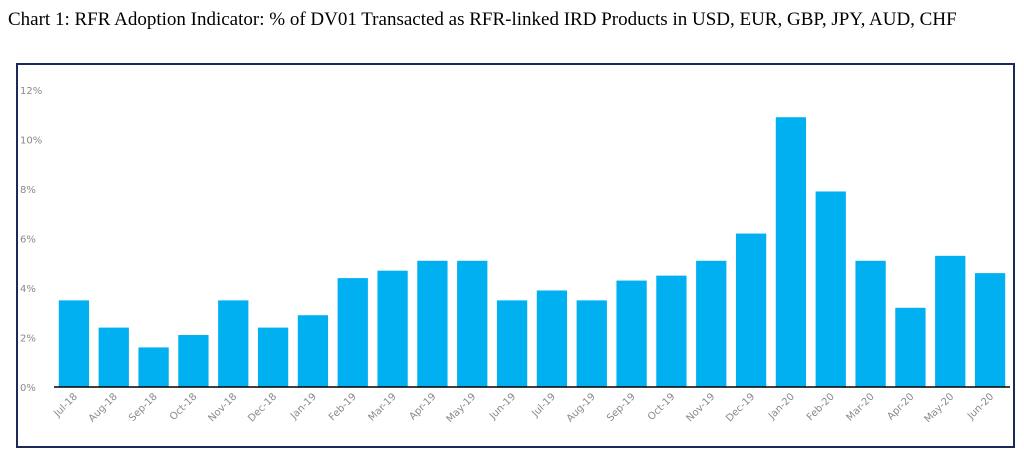  Describe the element at coordinates (343, 407) in the screenshot. I see `x-tick-label: Feb-19` at that location.